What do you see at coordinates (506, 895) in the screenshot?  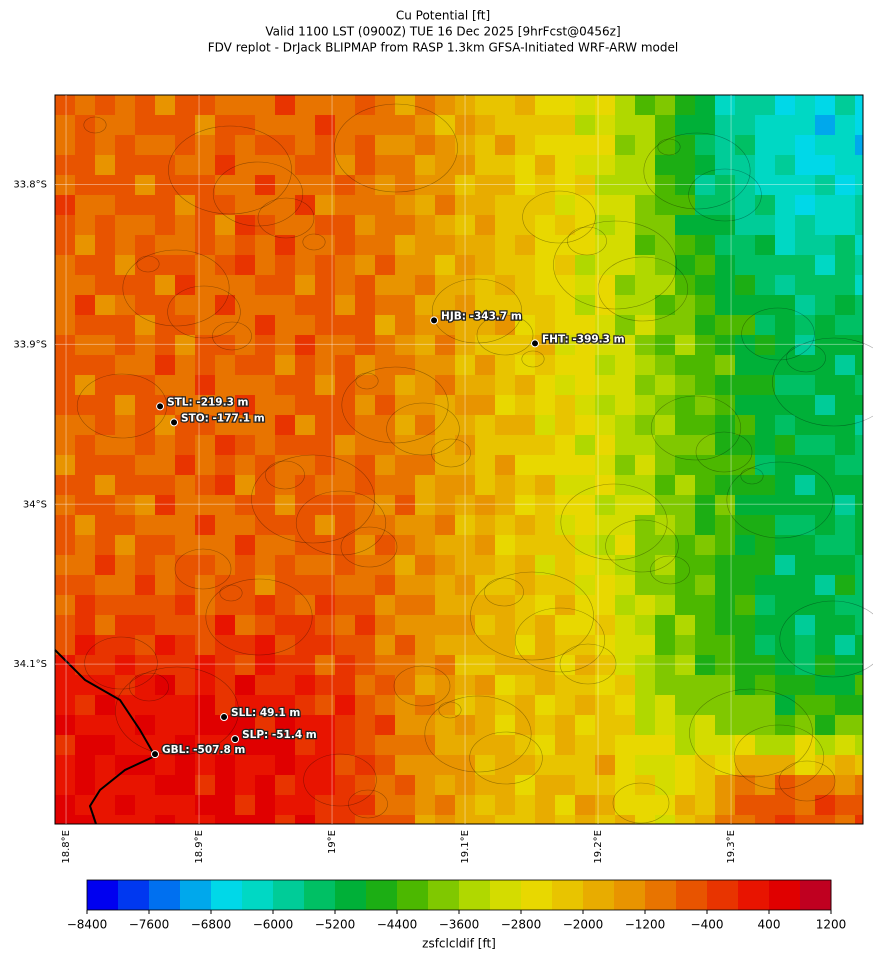 I see `colorbar-cell` at bounding box center [506, 895].